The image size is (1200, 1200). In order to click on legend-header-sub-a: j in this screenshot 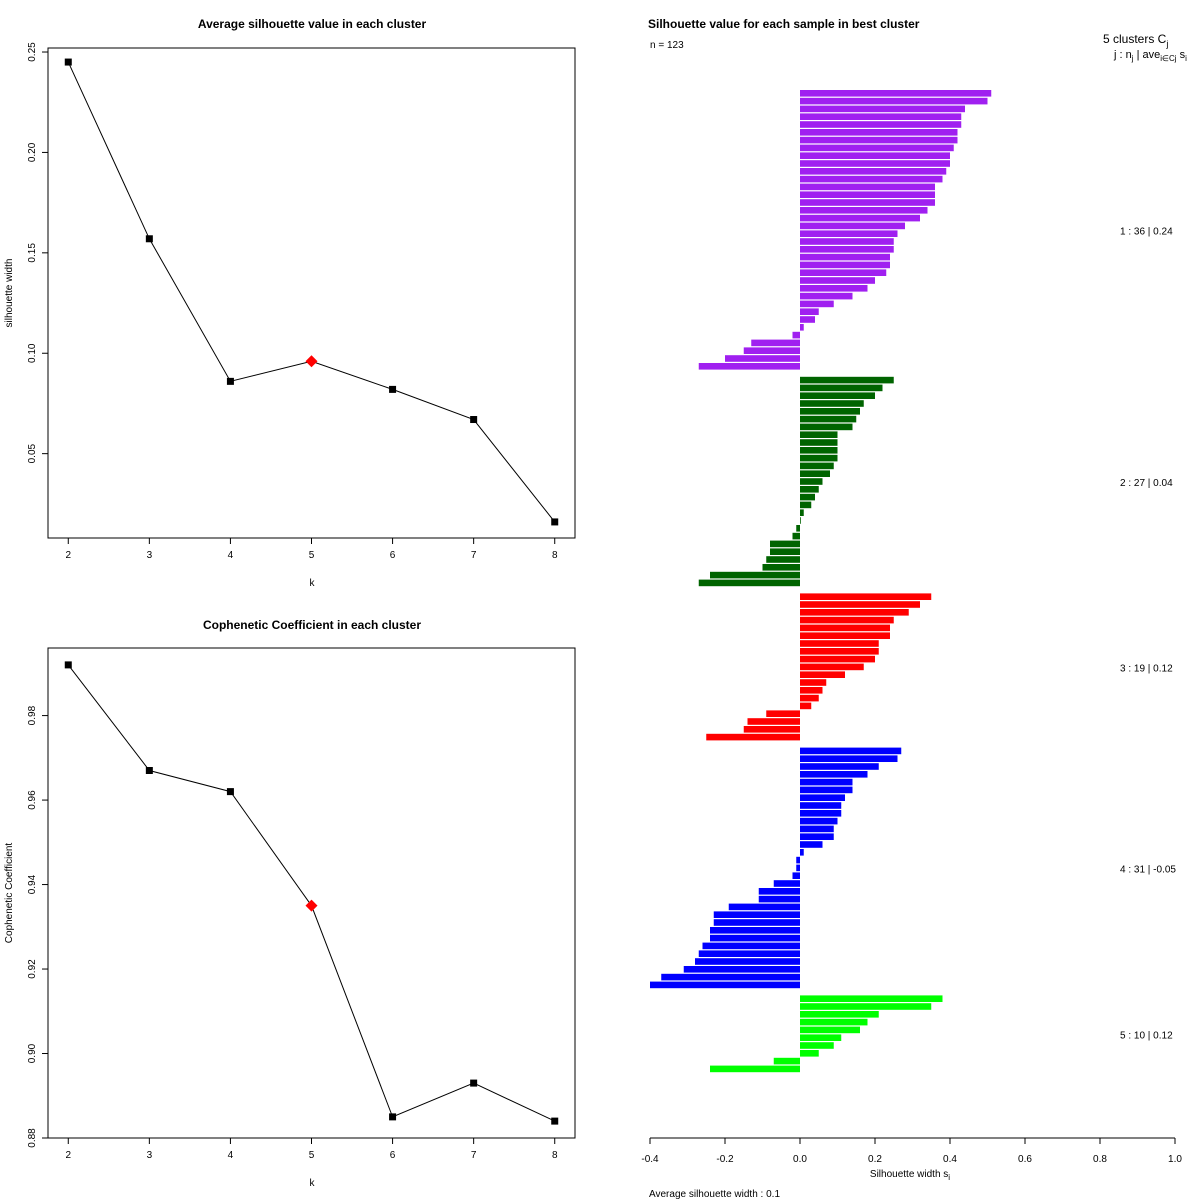, I will do `click(1132, 58)`.